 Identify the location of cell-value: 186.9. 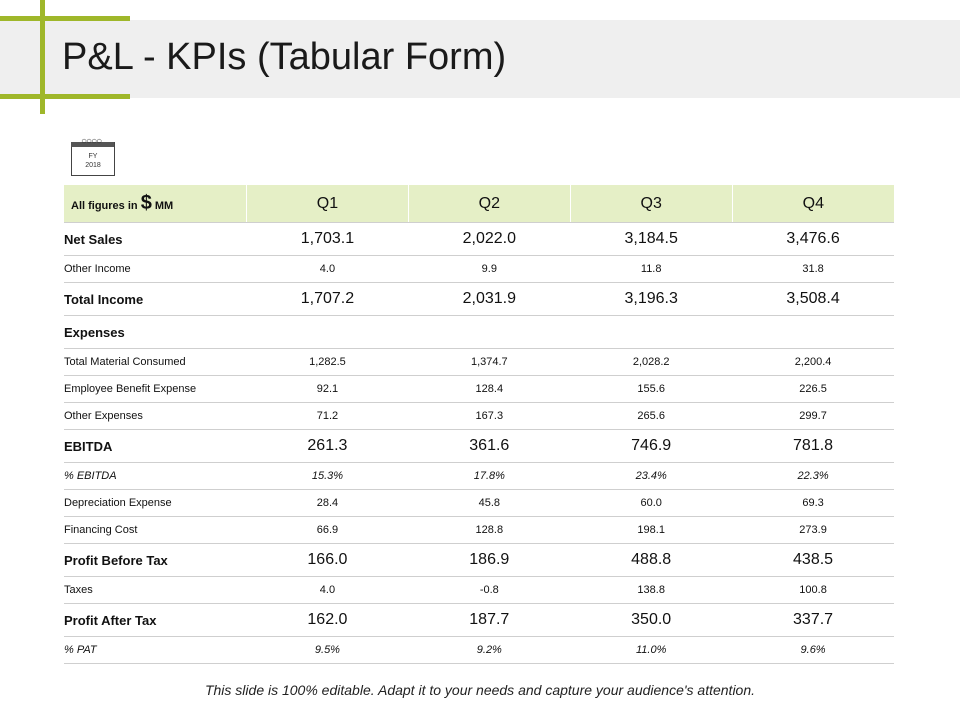
(489, 560).